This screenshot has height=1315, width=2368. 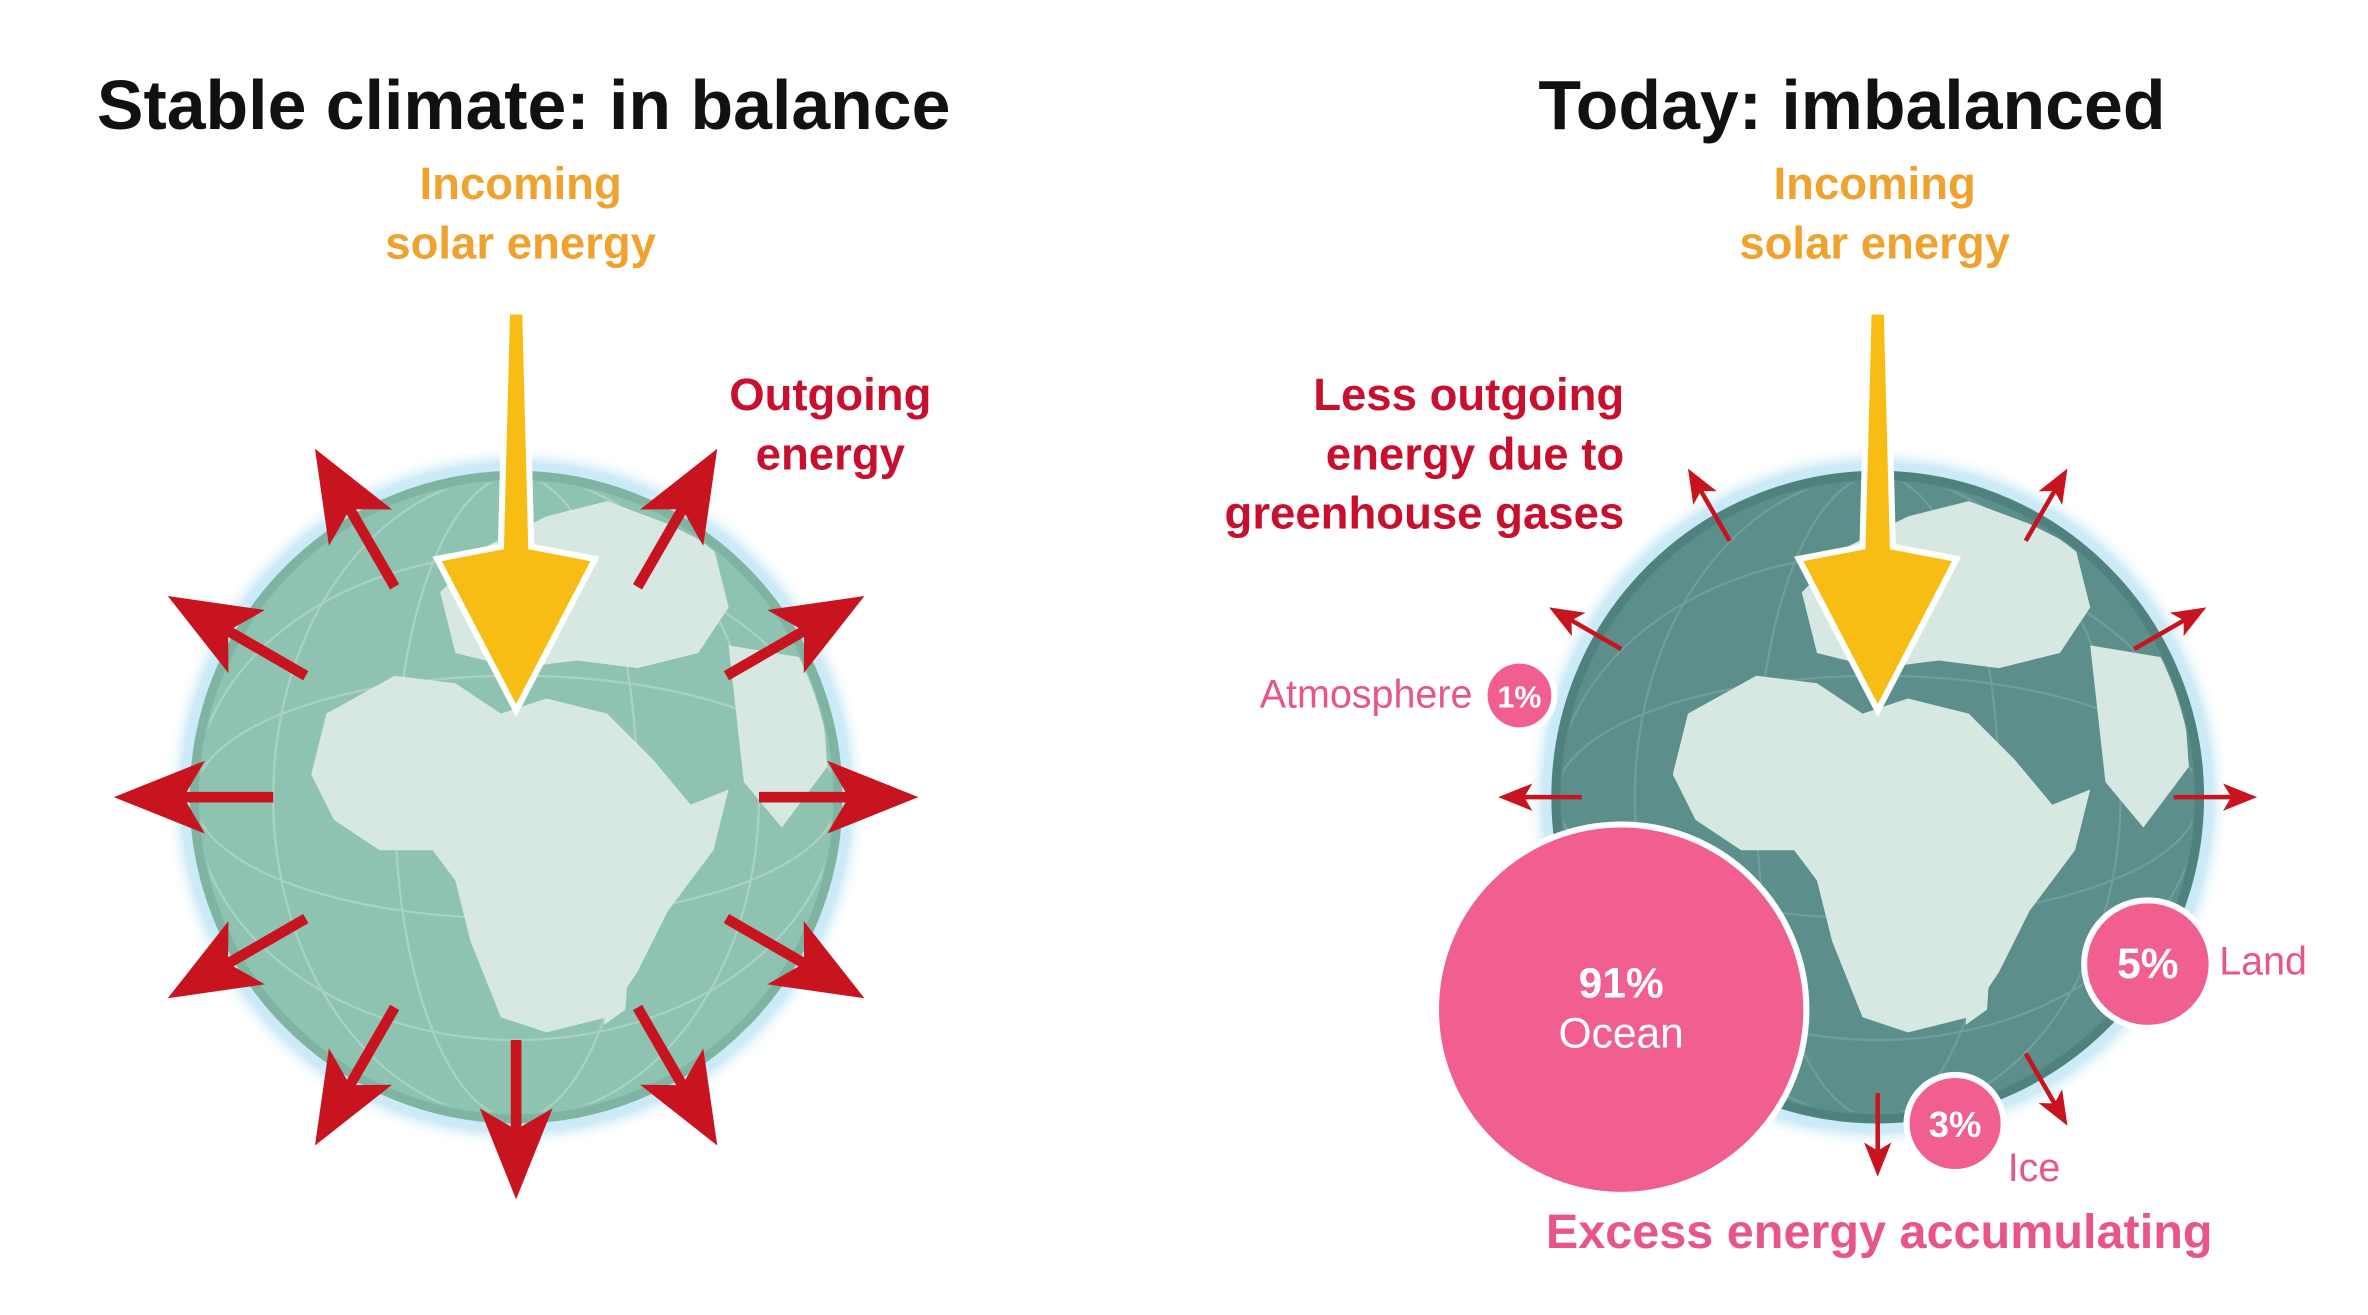 I want to click on label: Outgoing, so click(x=830, y=394).